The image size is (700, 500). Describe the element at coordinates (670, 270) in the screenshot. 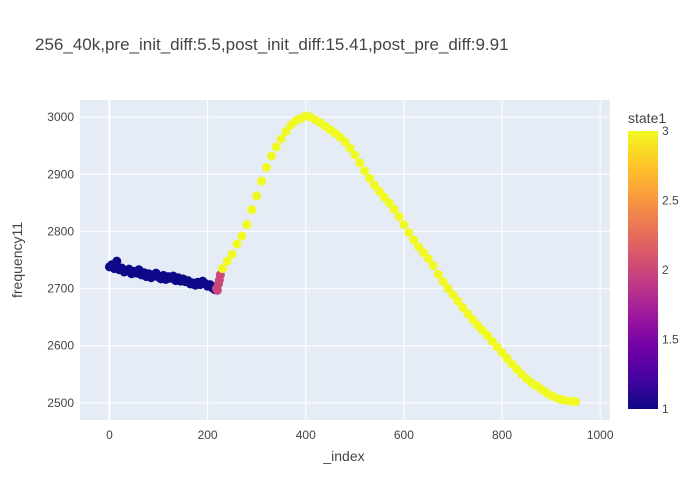

I see `colorbar-ticks: 1 1.5 2 2.5 3` at that location.